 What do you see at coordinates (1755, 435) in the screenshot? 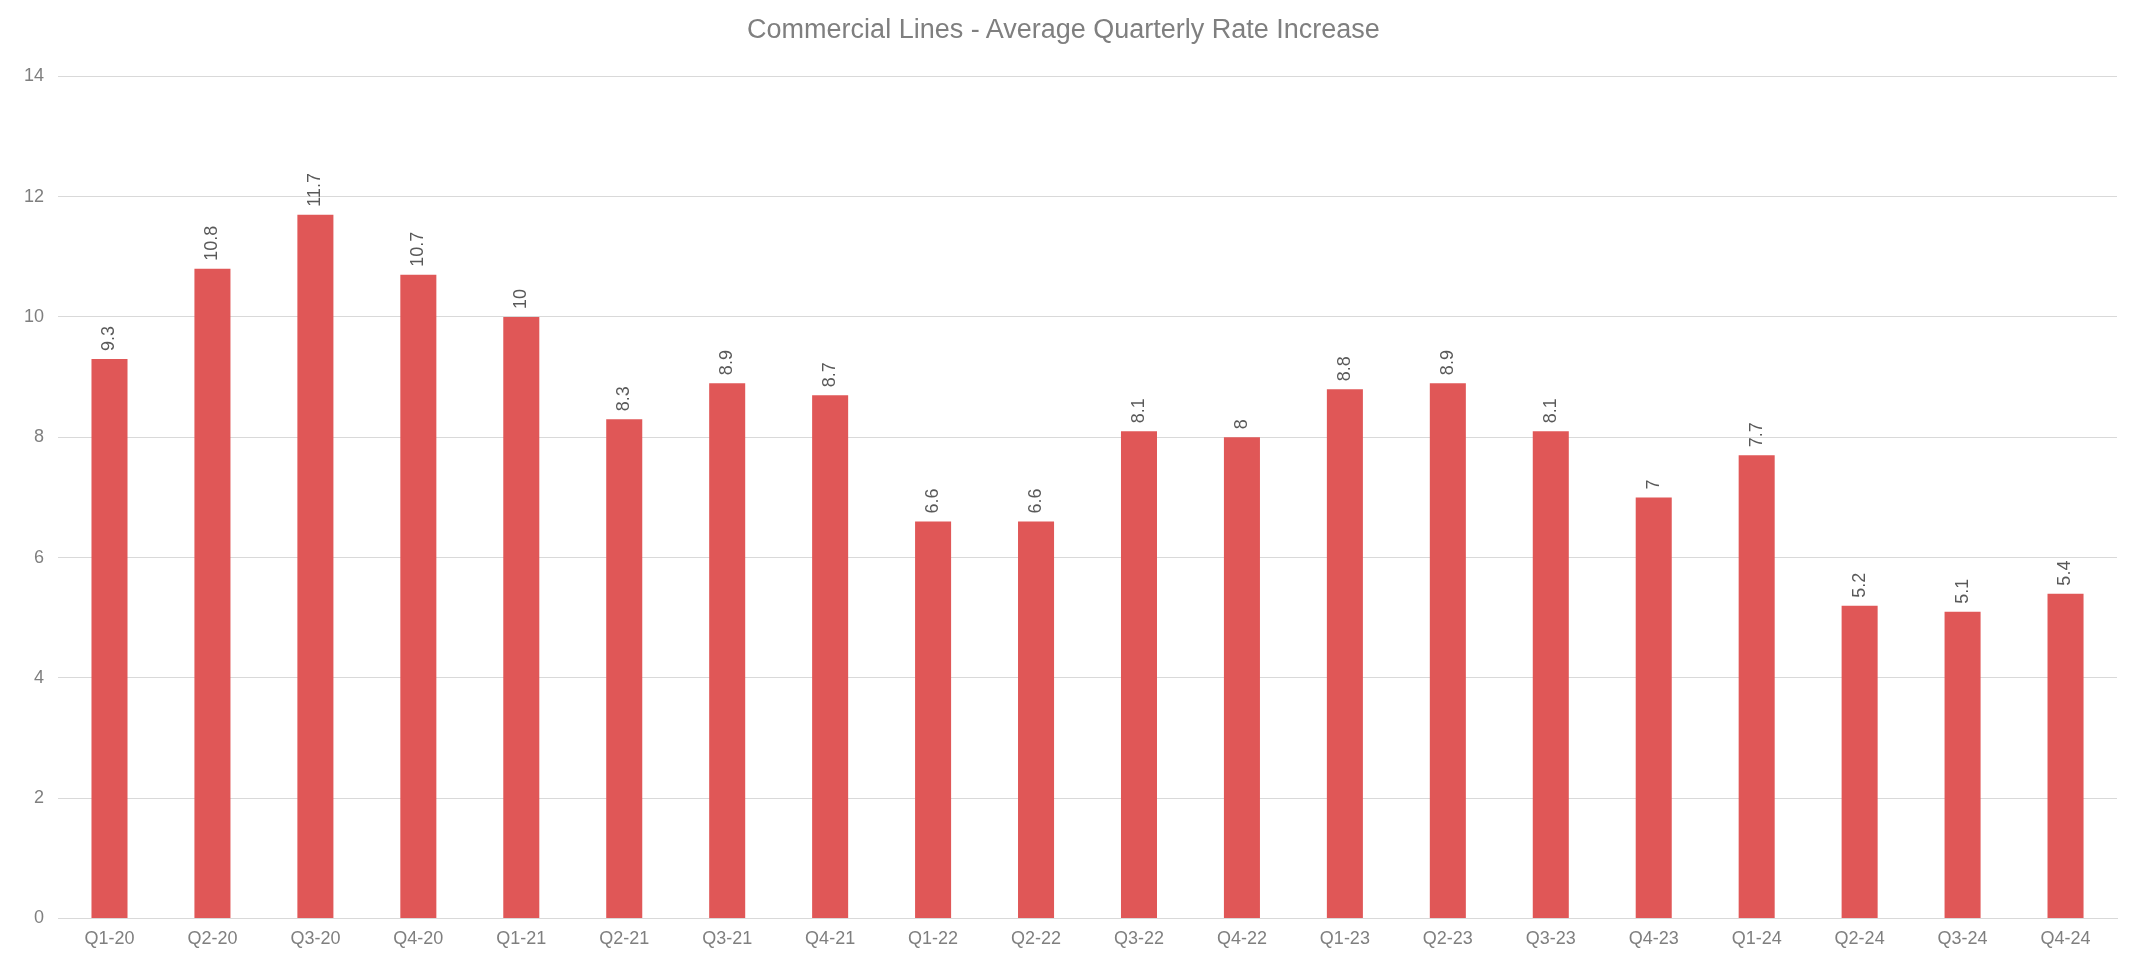
I see `data-label: 7.7` at bounding box center [1755, 435].